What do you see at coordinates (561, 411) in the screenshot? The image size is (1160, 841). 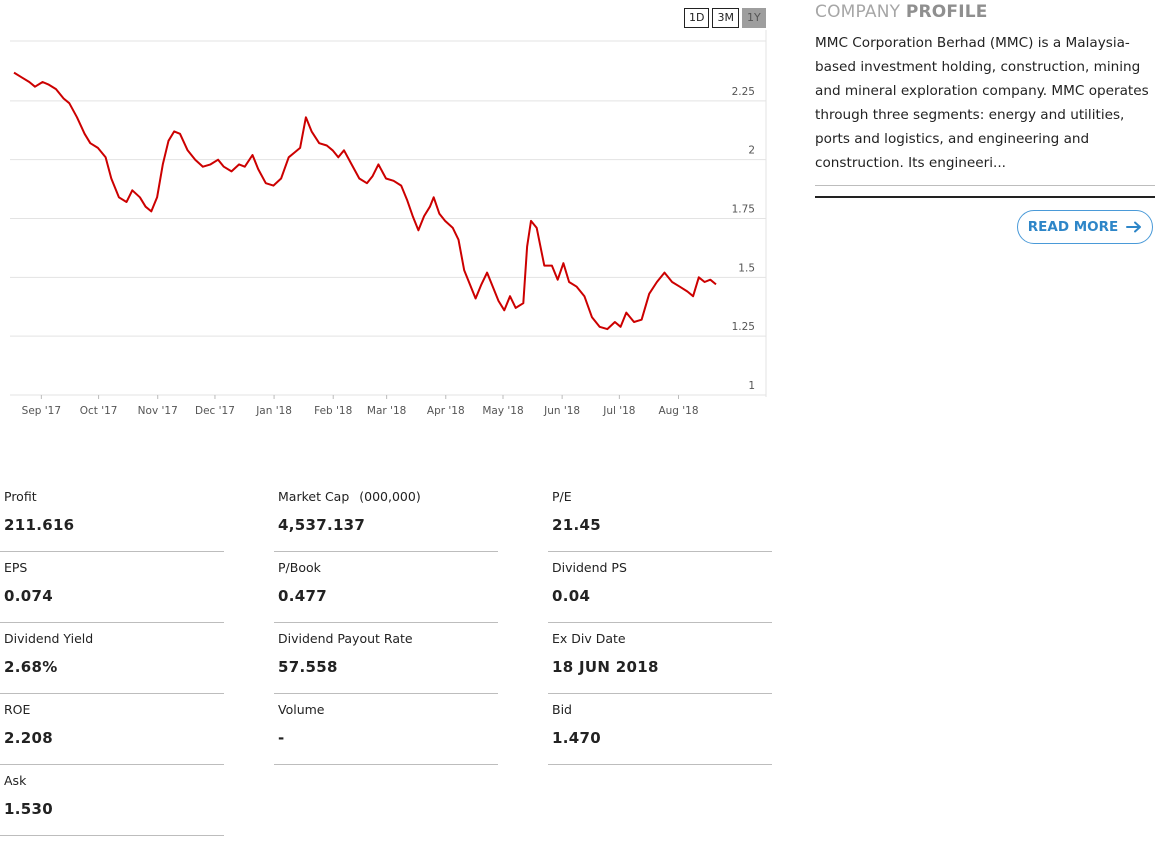 I see `x-tick-label: Jun '18` at bounding box center [561, 411].